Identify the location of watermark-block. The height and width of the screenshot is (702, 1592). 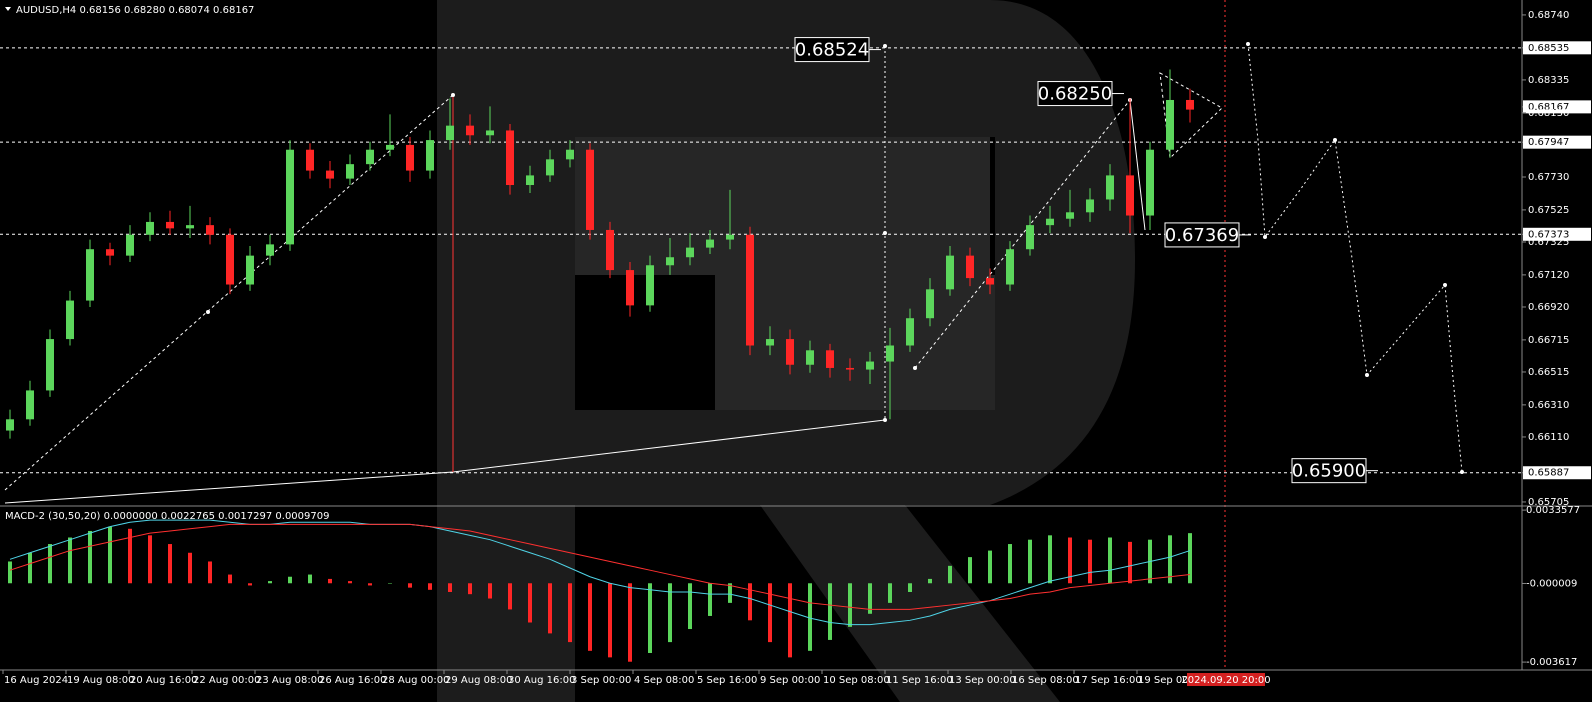
(855, 342).